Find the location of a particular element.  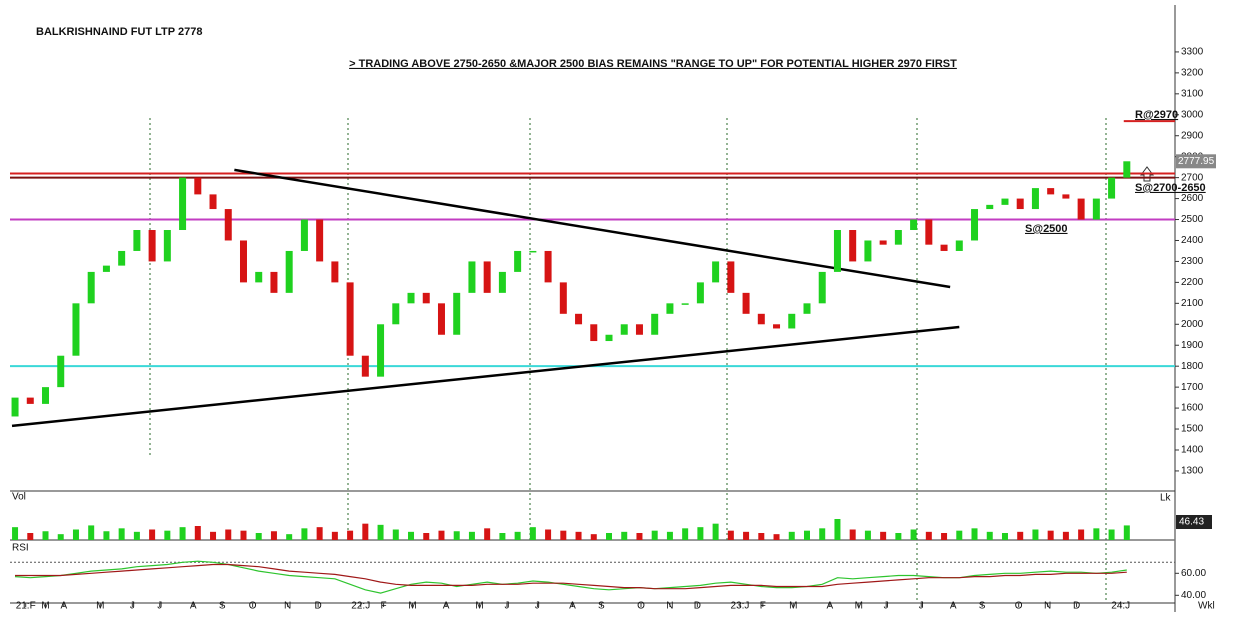

unit-label: Lk is located at coordinates (1166, 498).